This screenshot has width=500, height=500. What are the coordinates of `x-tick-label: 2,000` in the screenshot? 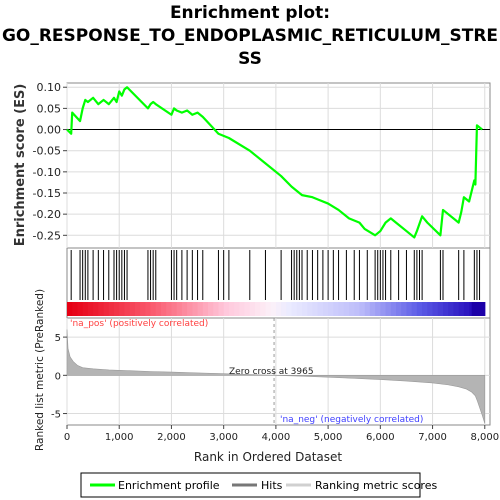 It's located at (171, 437).